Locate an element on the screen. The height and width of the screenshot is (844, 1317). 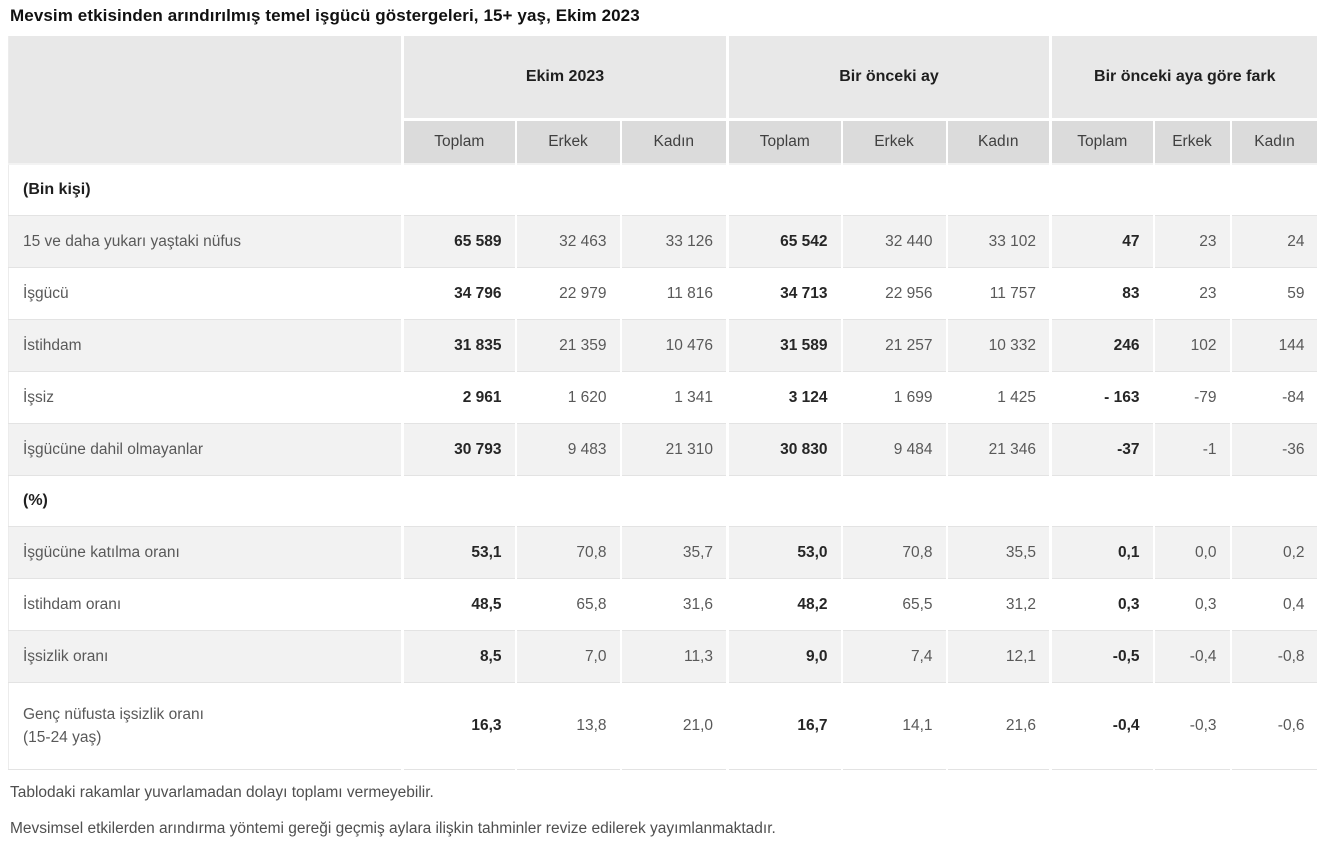
cell-value: 102 is located at coordinates (1191, 345).